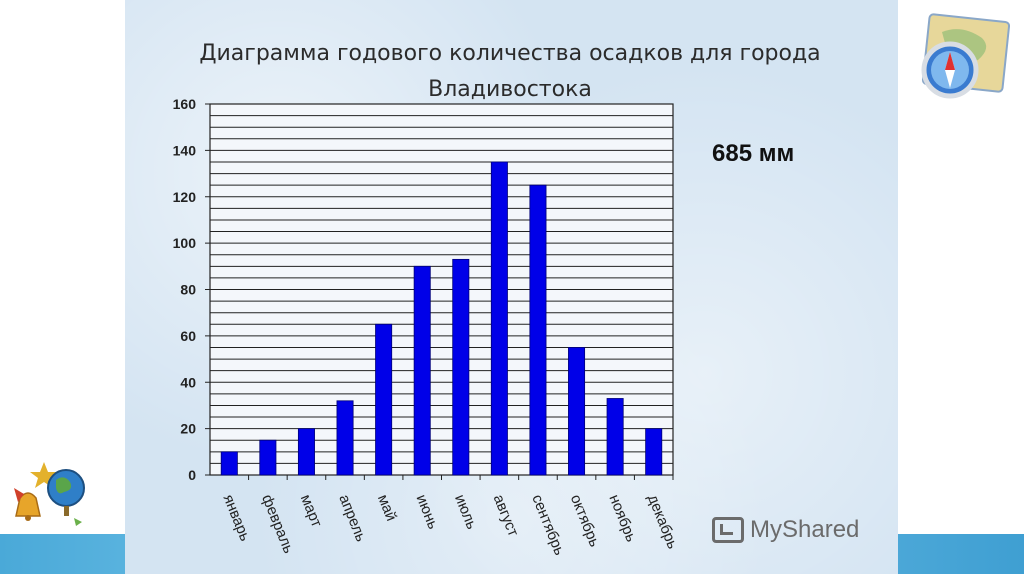 This screenshot has width=1024, height=574. Describe the element at coordinates (753, 153) in the screenshot. I see `total-precipitation-label: 685 мм` at that location.